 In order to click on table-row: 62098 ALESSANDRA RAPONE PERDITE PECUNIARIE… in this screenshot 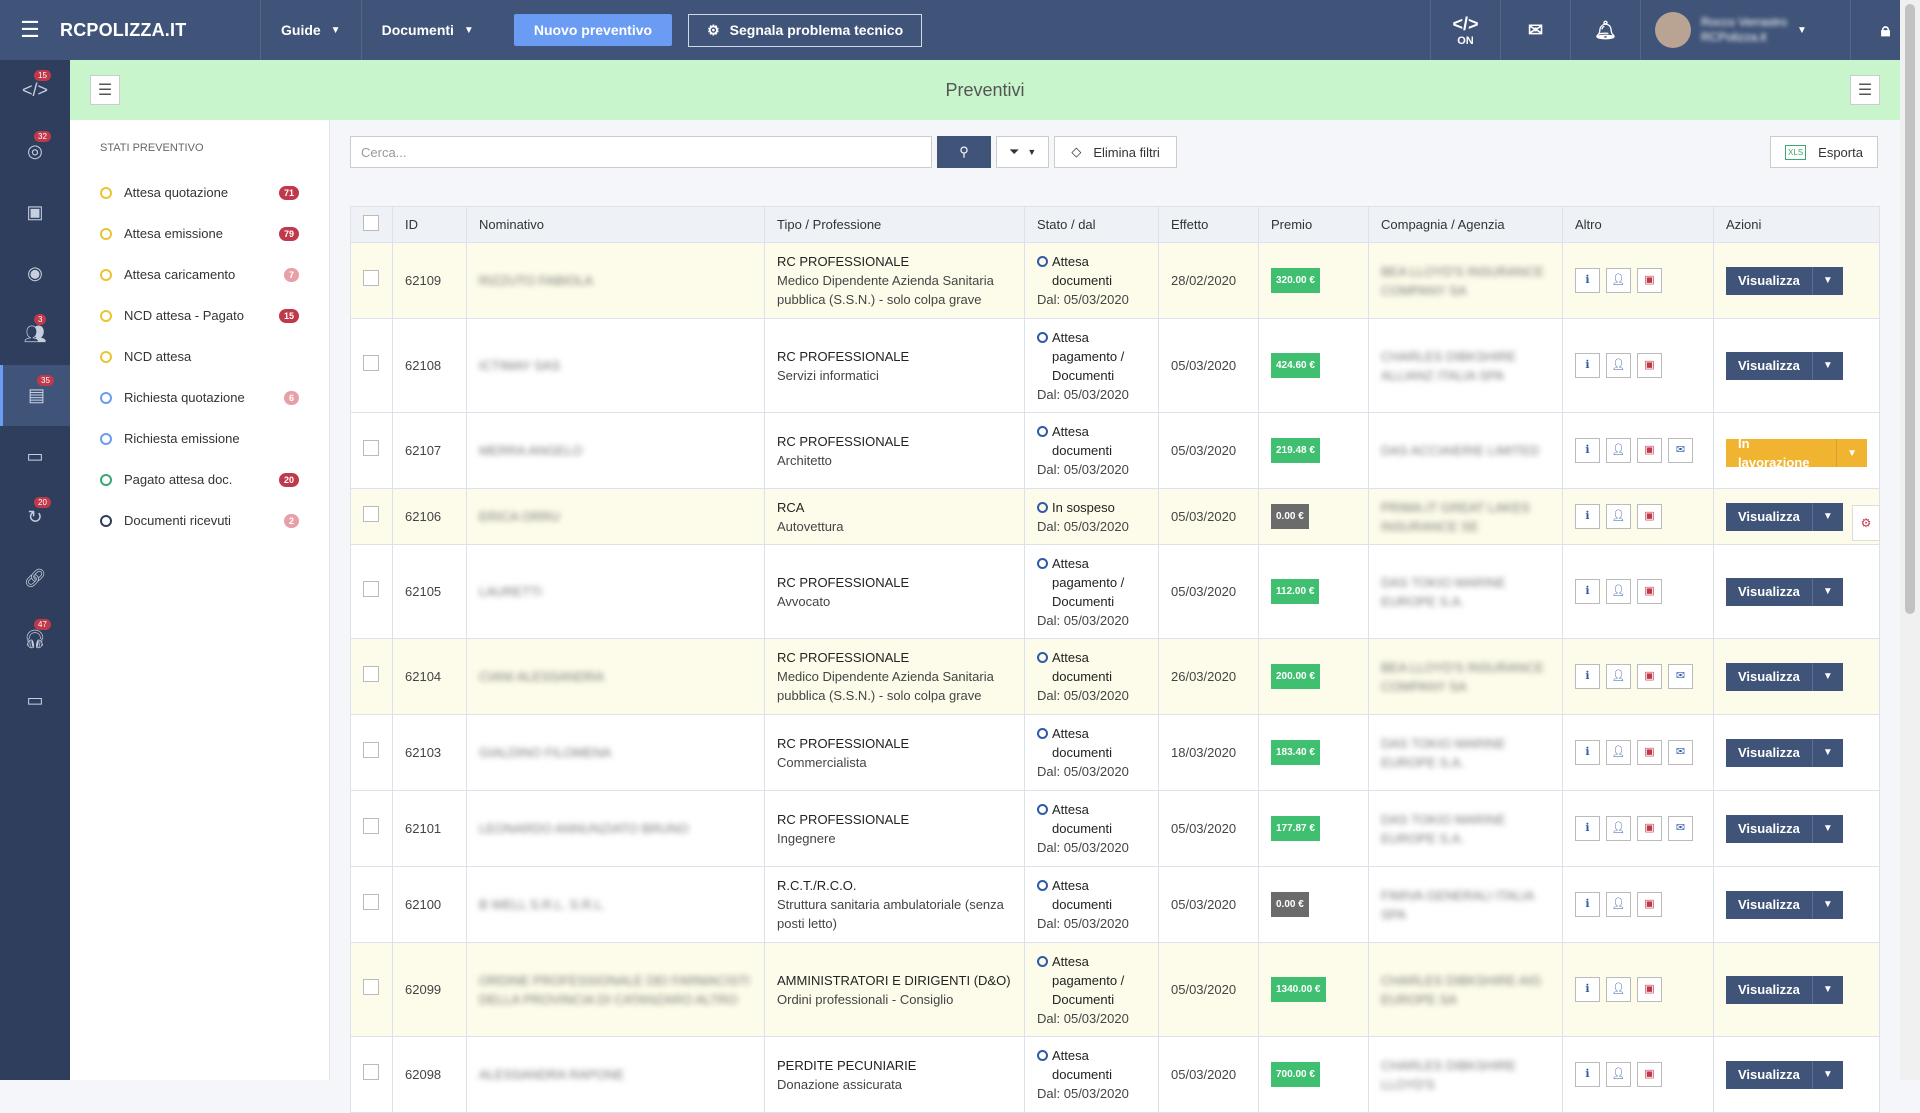, I will do `click(1115, 1074)`.